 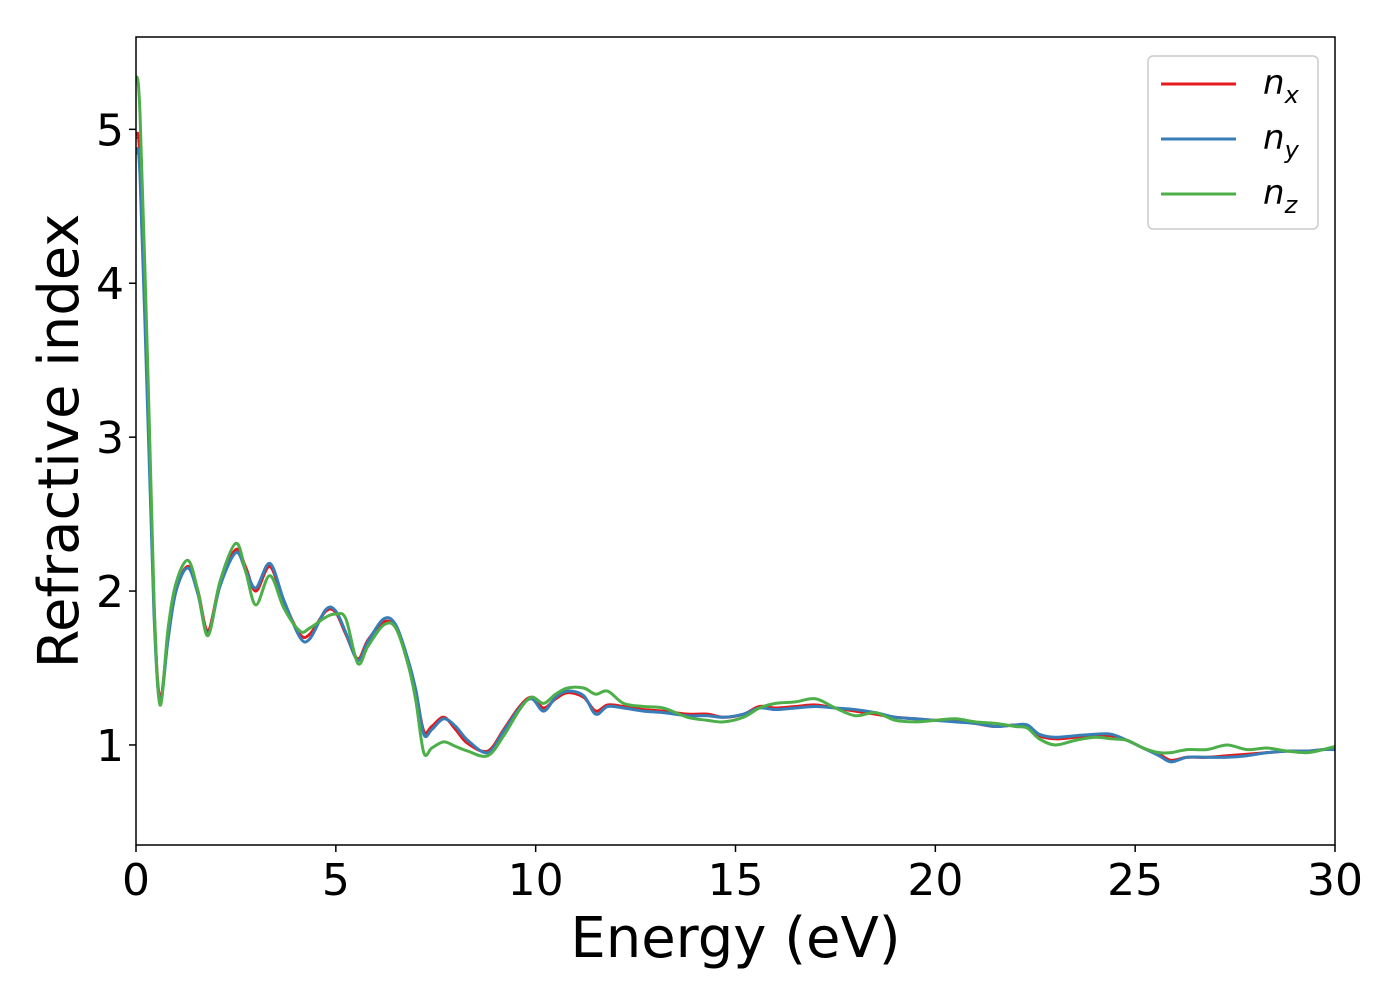 What do you see at coordinates (1281, 141) in the screenshot?
I see `legend-label-y: ny` at bounding box center [1281, 141].